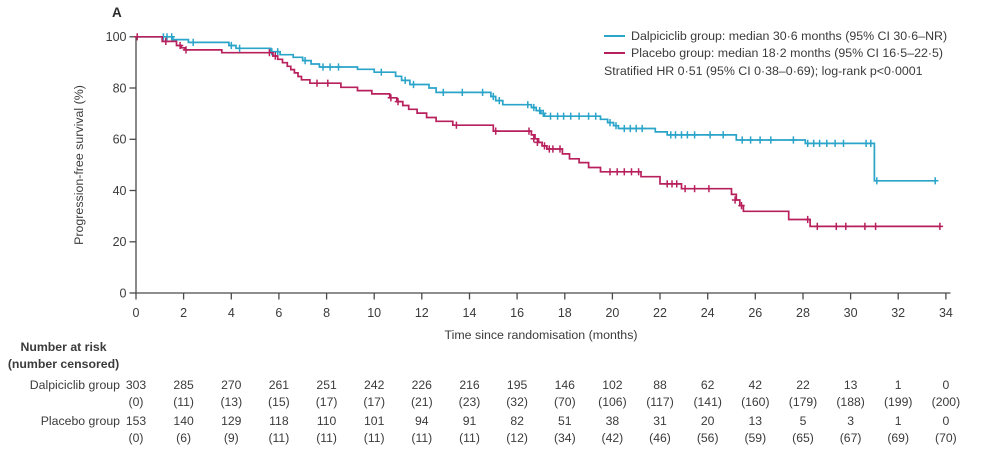  Describe the element at coordinates (63, 363) in the screenshot. I see `risk-table-header-line2: (number censored)` at that location.